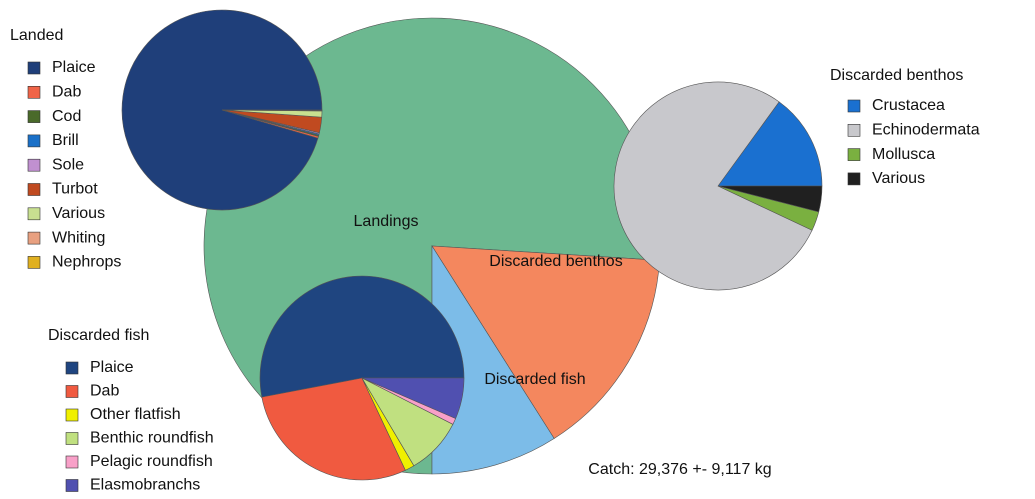 The height and width of the screenshot is (499, 1035). What do you see at coordinates (926, 130) in the screenshot?
I see `legend-label: Echinodermata` at bounding box center [926, 130].